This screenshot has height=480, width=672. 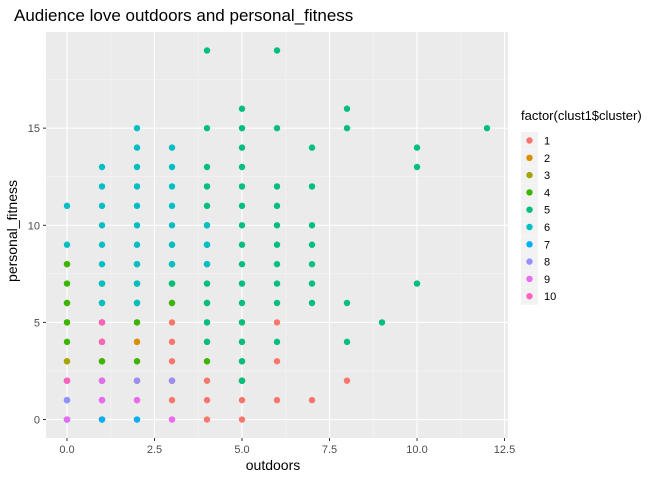 I want to click on legend-label: 3, so click(x=547, y=176).